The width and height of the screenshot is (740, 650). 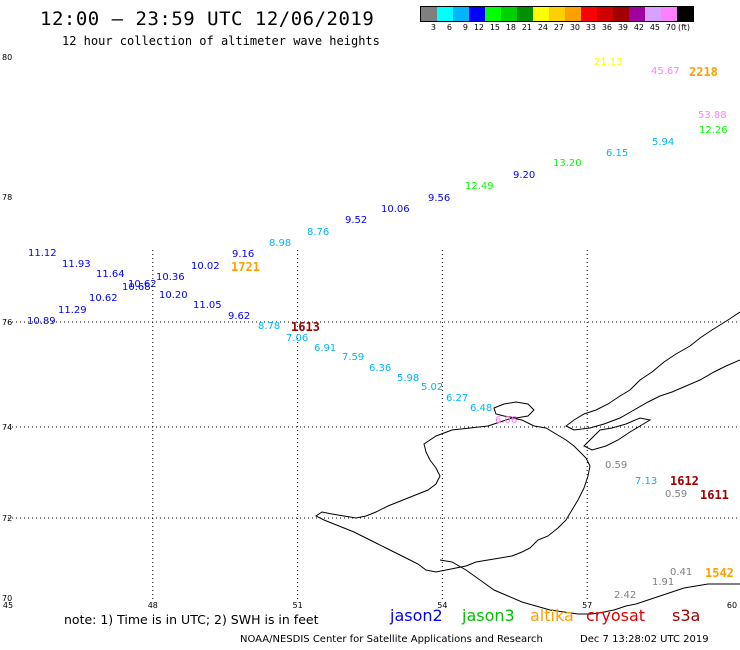 What do you see at coordinates (514, 410) in the screenshot?
I see `coastline-island-west` at bounding box center [514, 410].